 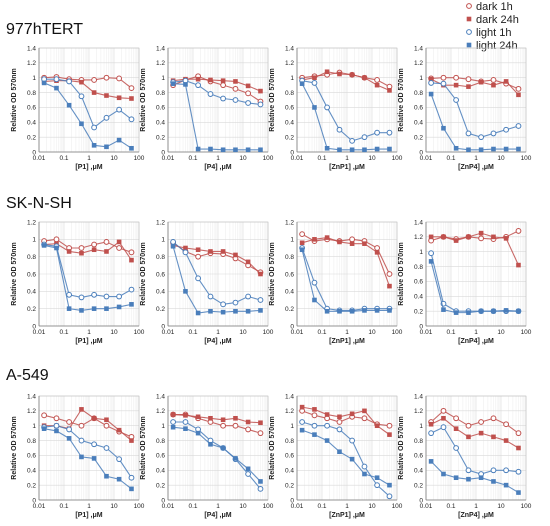 What do you see at coordinates (494, 7) in the screenshot?
I see `legend-label-0: dark 1h` at bounding box center [494, 7].